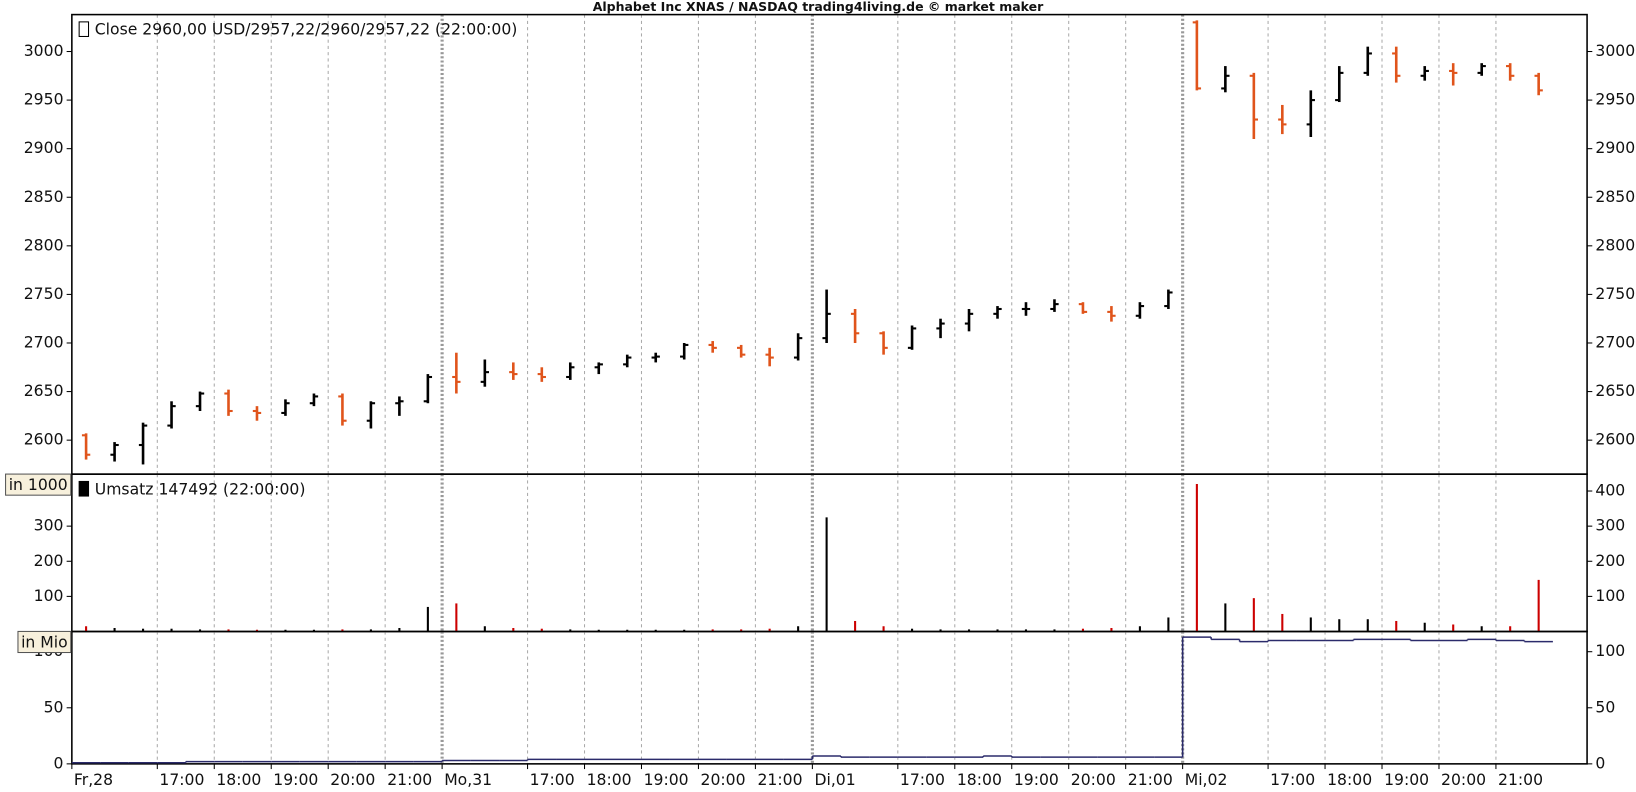 This screenshot has height=792, width=1636. I want to click on x-tick-label: Mo,31, so click(468, 779).